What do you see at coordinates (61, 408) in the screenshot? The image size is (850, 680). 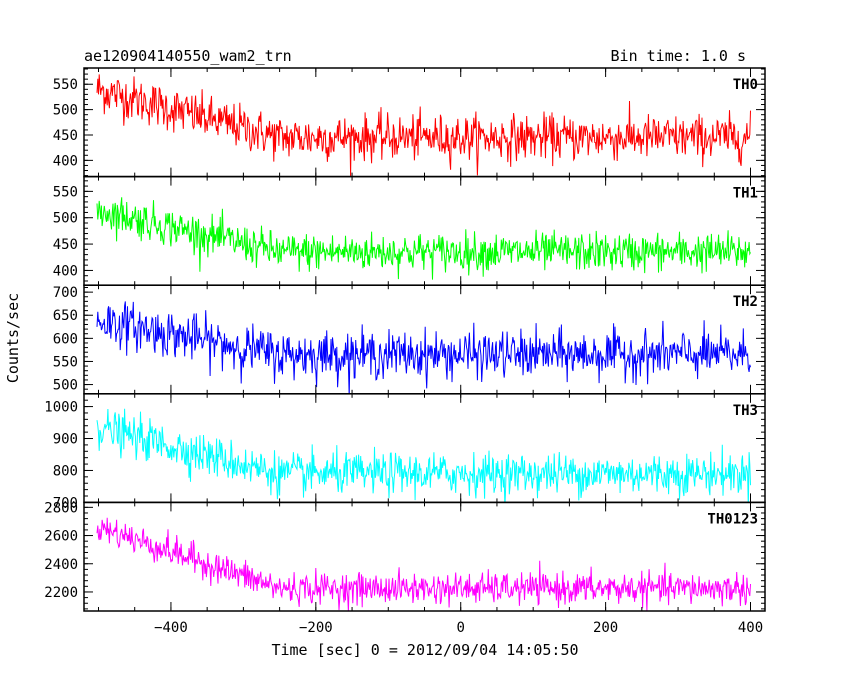 I see `y-tick-label: 1000` at bounding box center [61, 408].